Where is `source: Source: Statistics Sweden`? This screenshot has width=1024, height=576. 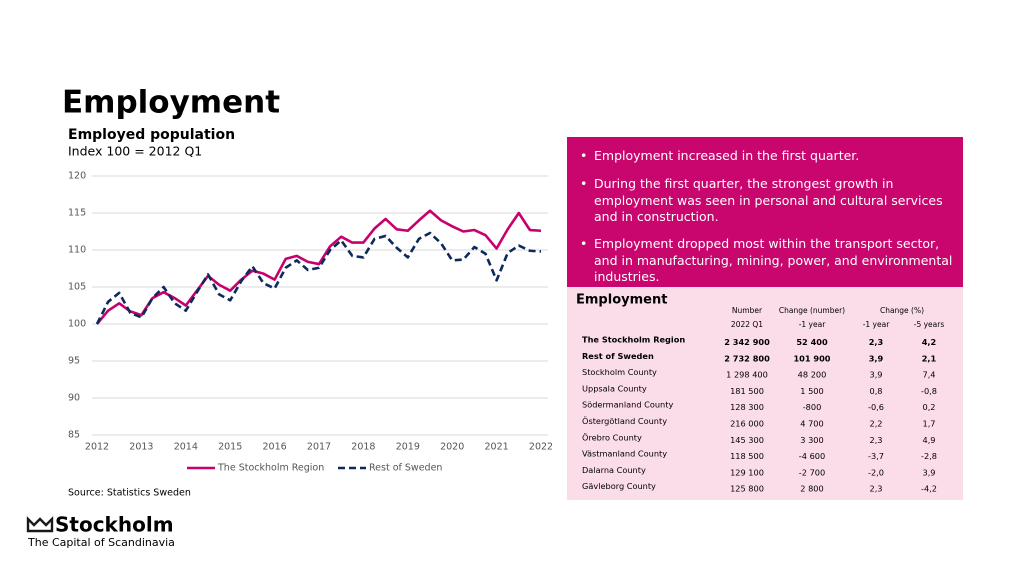
source: Source: Statistics Sweden is located at coordinates (129, 493).